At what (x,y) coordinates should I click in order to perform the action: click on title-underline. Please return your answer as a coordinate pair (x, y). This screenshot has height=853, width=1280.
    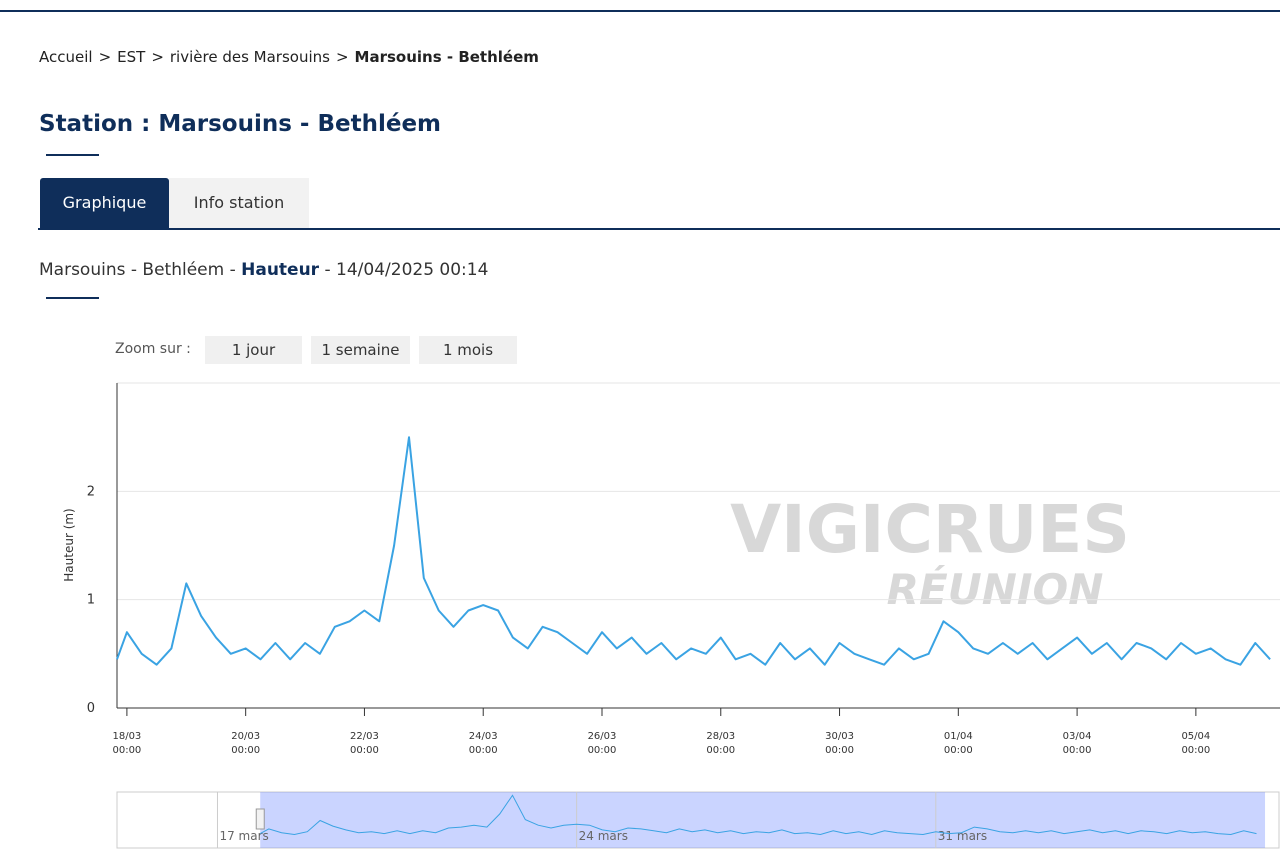
    Looking at the image, I should click on (72, 155).